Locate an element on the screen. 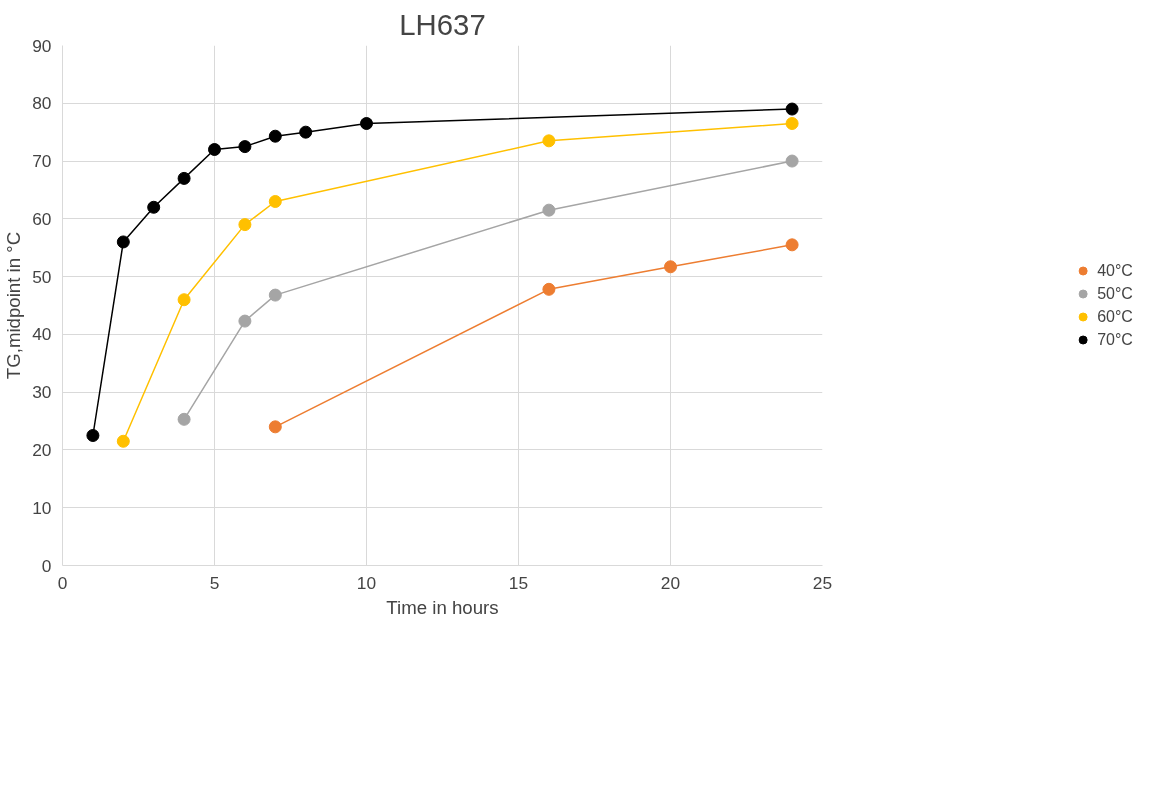 The height and width of the screenshot is (794, 1176). x-tick-label: 5 is located at coordinates (214, 582).